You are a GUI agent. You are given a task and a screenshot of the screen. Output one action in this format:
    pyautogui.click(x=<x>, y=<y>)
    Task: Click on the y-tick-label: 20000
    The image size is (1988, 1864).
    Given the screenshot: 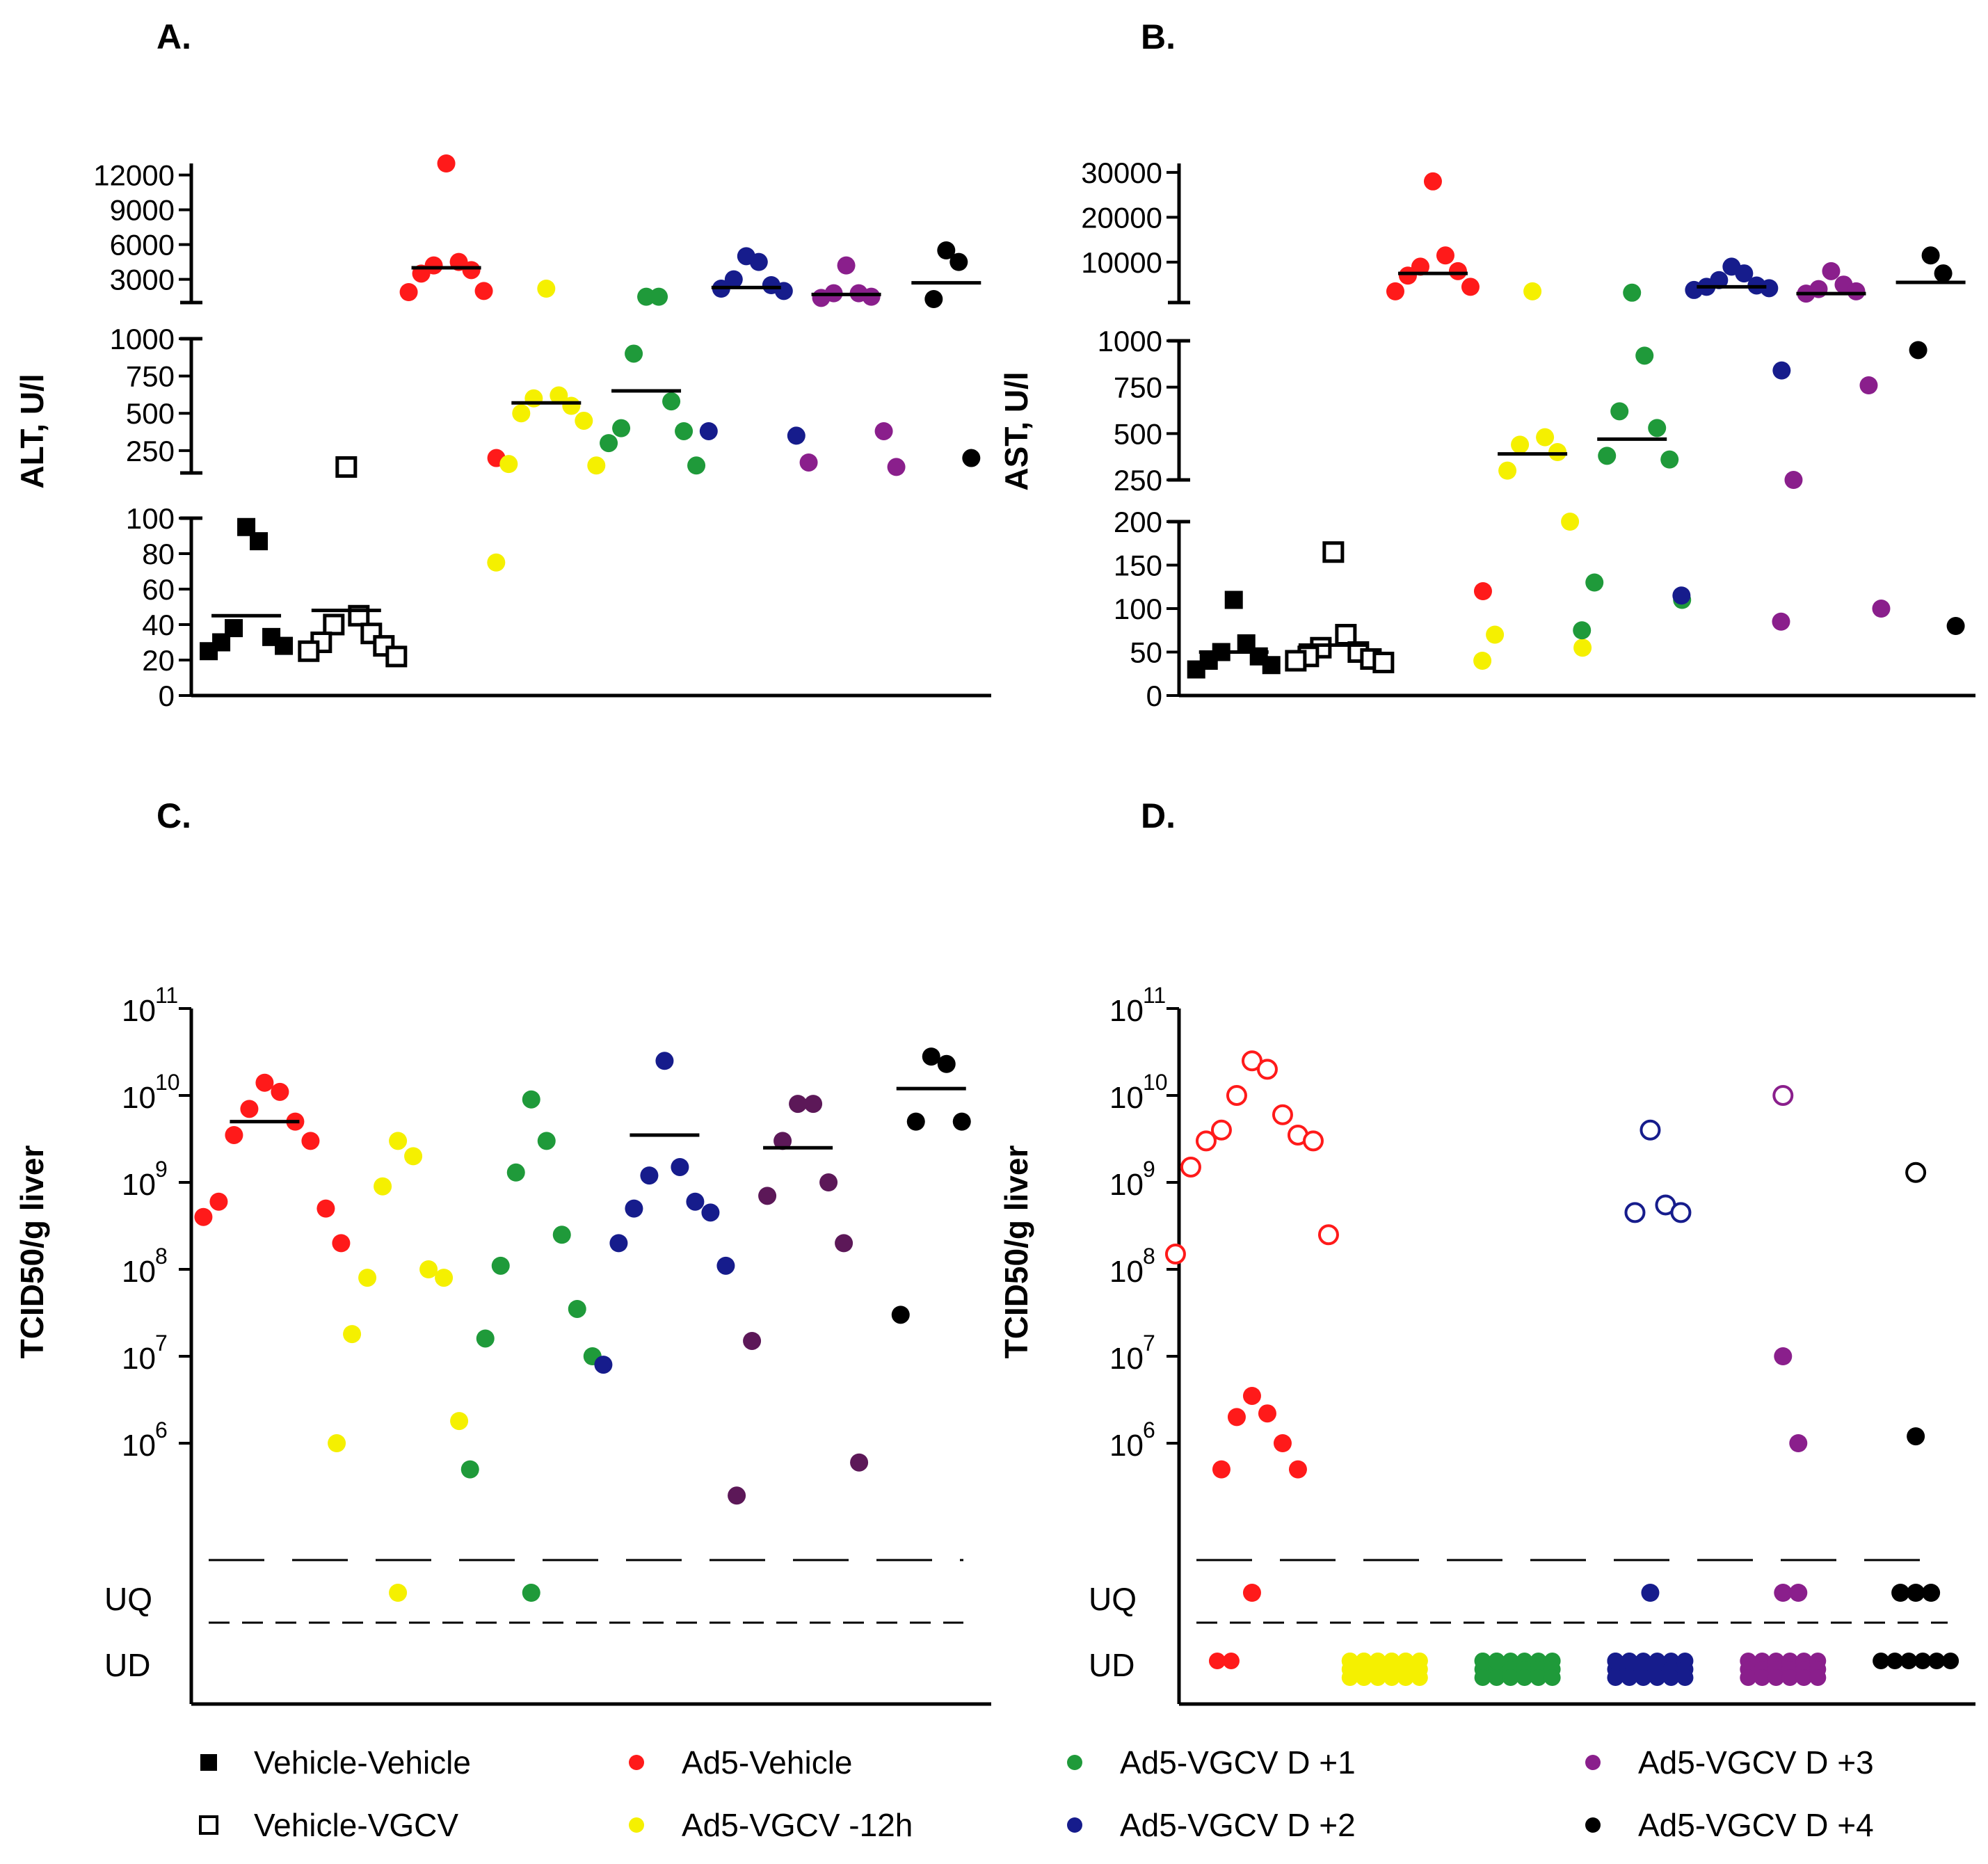 What is the action you would take?
    pyautogui.click(x=1121, y=217)
    